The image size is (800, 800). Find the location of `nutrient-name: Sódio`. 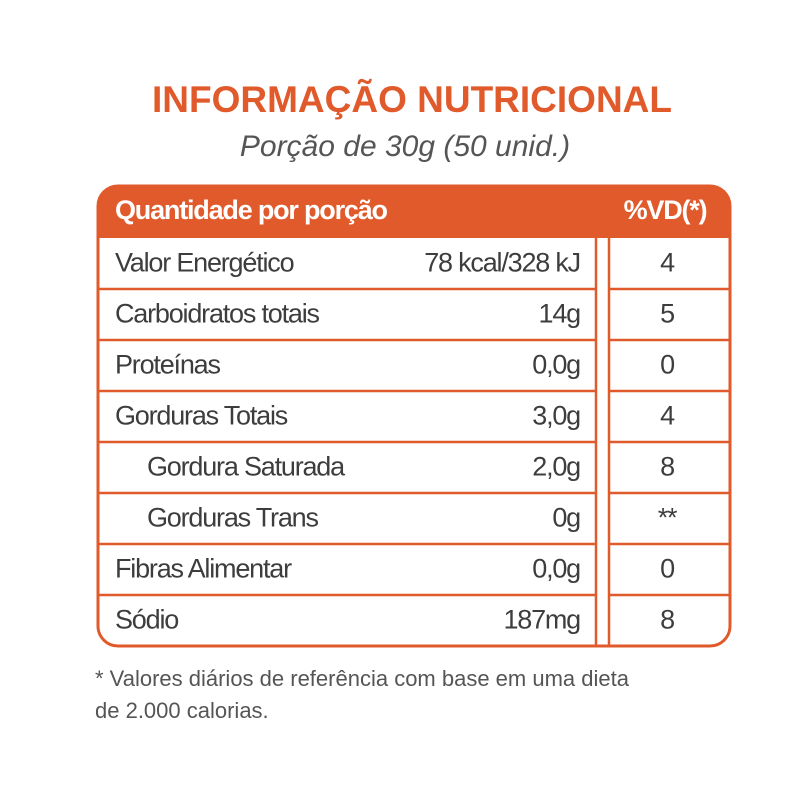

nutrient-name: Sódio is located at coordinates (146, 620).